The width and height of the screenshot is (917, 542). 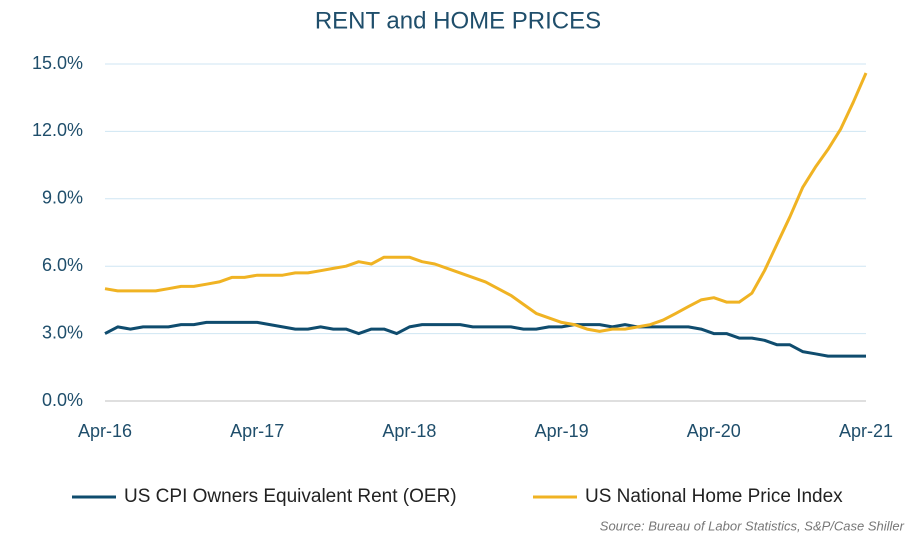 I want to click on x-tick-label: Apr-19, so click(x=562, y=431).